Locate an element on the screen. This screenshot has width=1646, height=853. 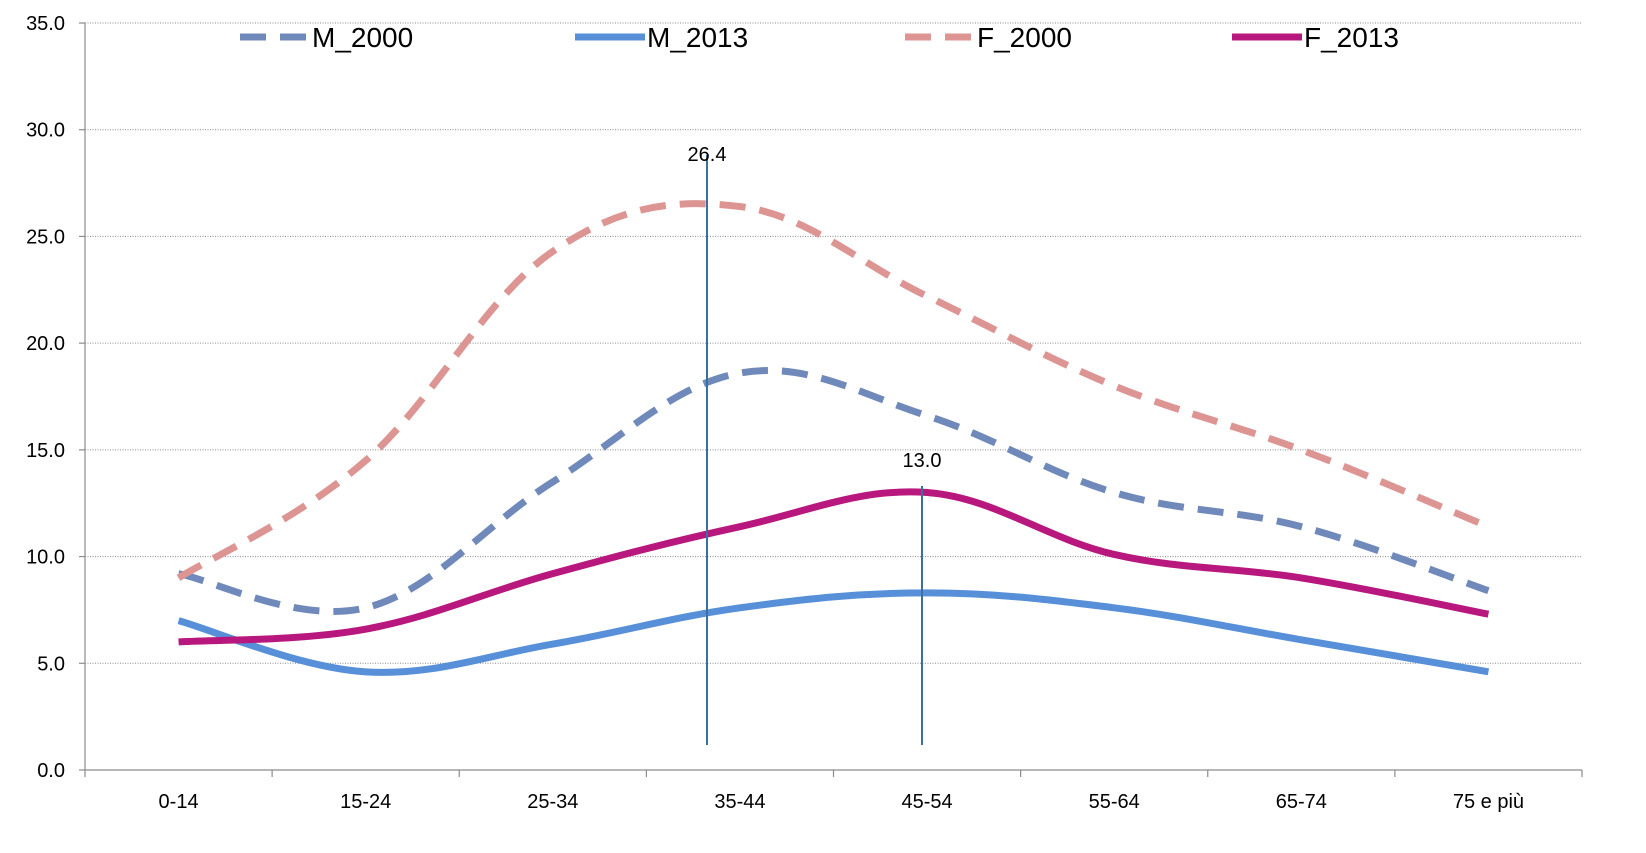
x-tick-label: 35-44 is located at coordinates (739, 802).